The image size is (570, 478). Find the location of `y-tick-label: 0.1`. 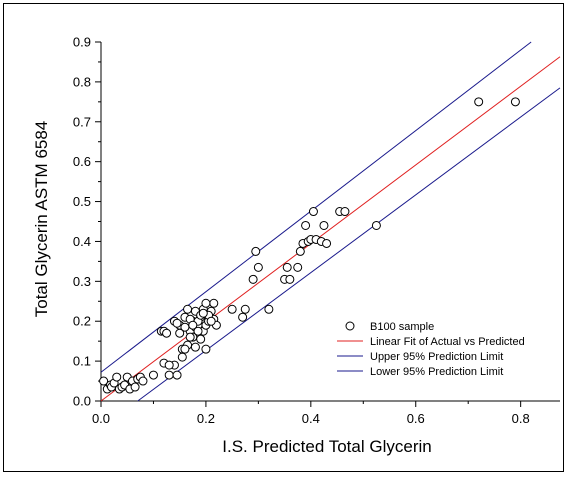

y-tick-label: 0.1 is located at coordinates (82, 361).